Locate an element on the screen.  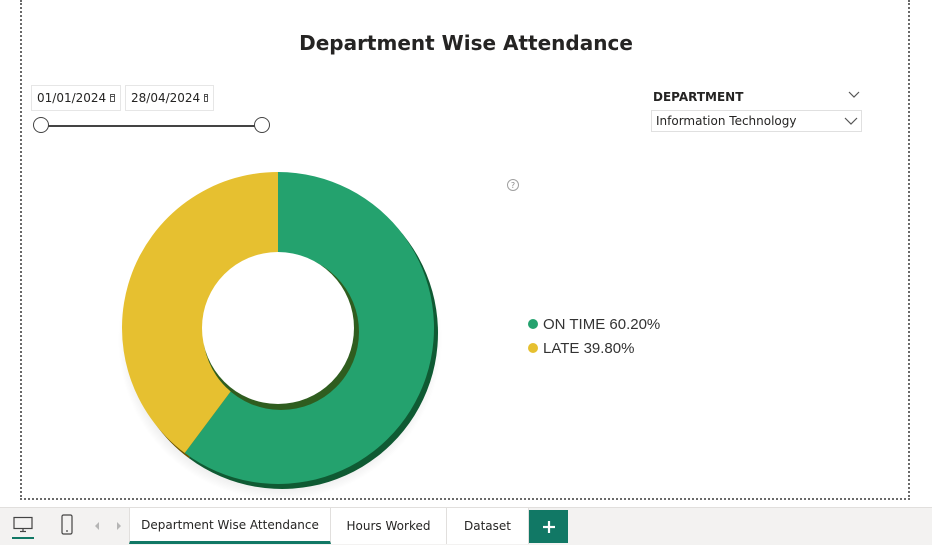
legend-item-on-time: ON TIME 60.20% is located at coordinates (594, 324).